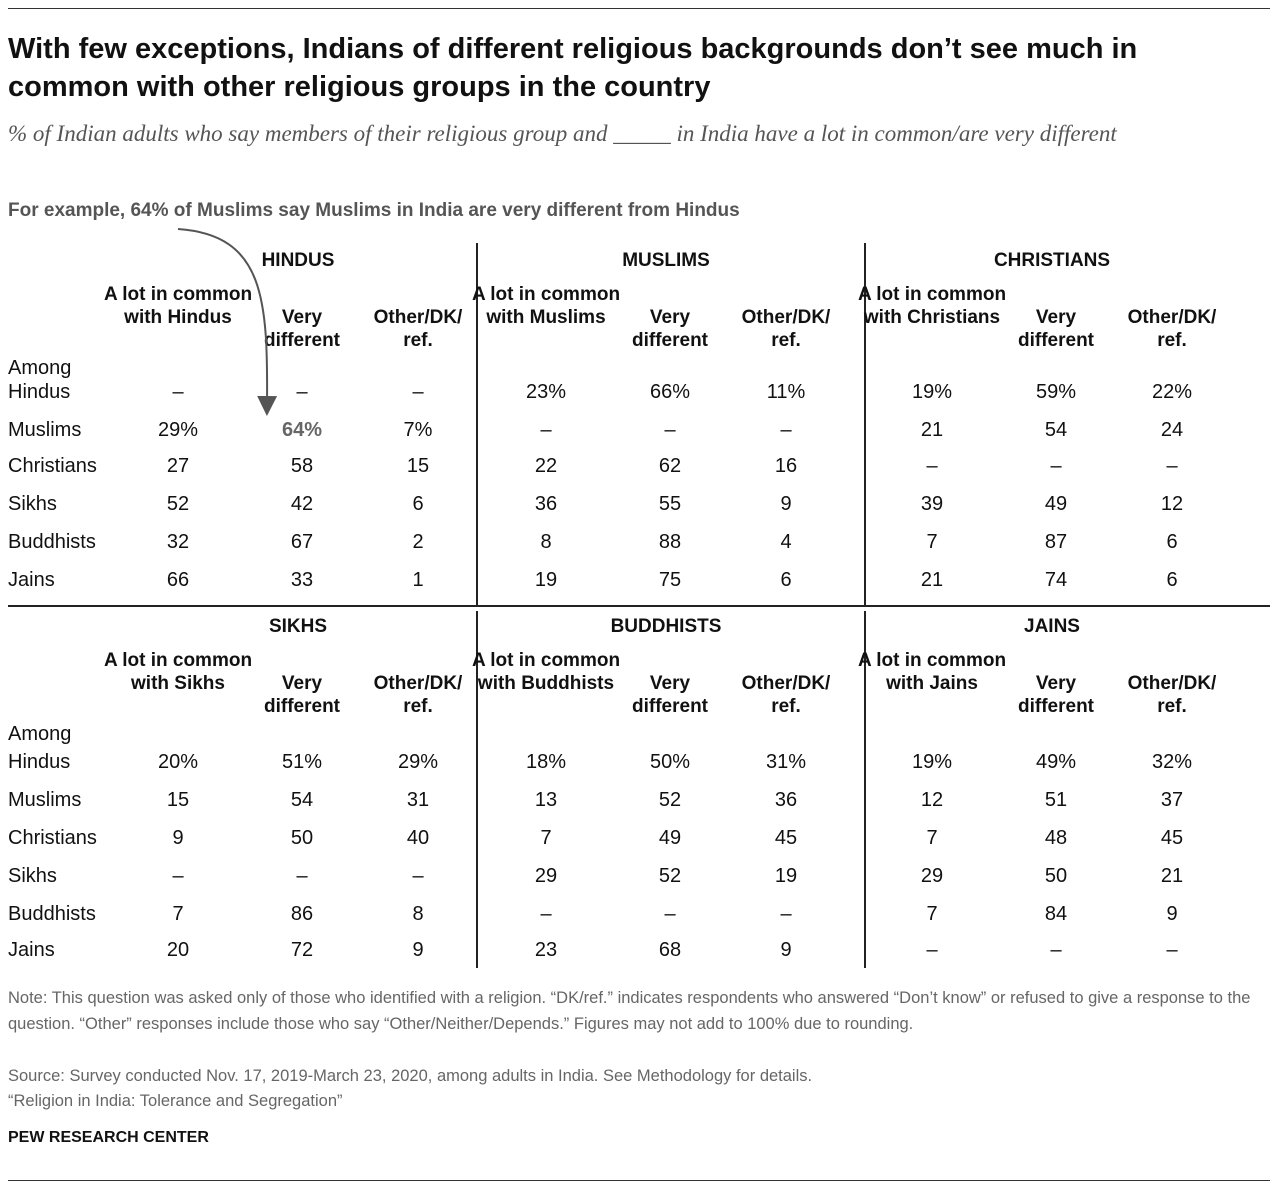  What do you see at coordinates (52, 838) in the screenshot?
I see `row-label: Christians` at bounding box center [52, 838].